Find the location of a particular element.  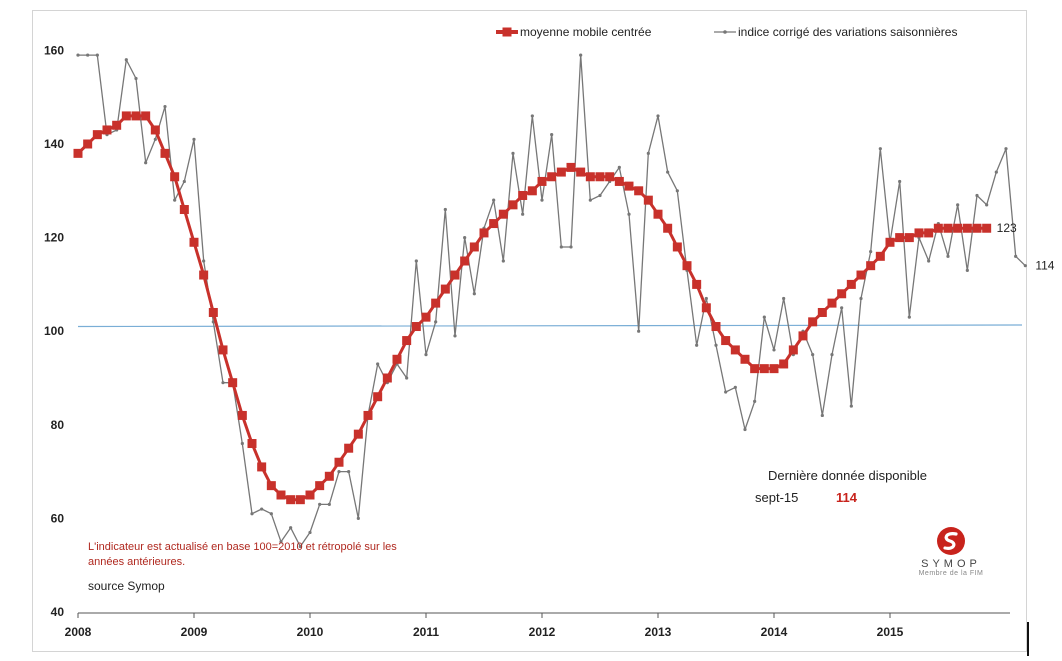

x-tick-label: 2013 is located at coordinates (658, 632).